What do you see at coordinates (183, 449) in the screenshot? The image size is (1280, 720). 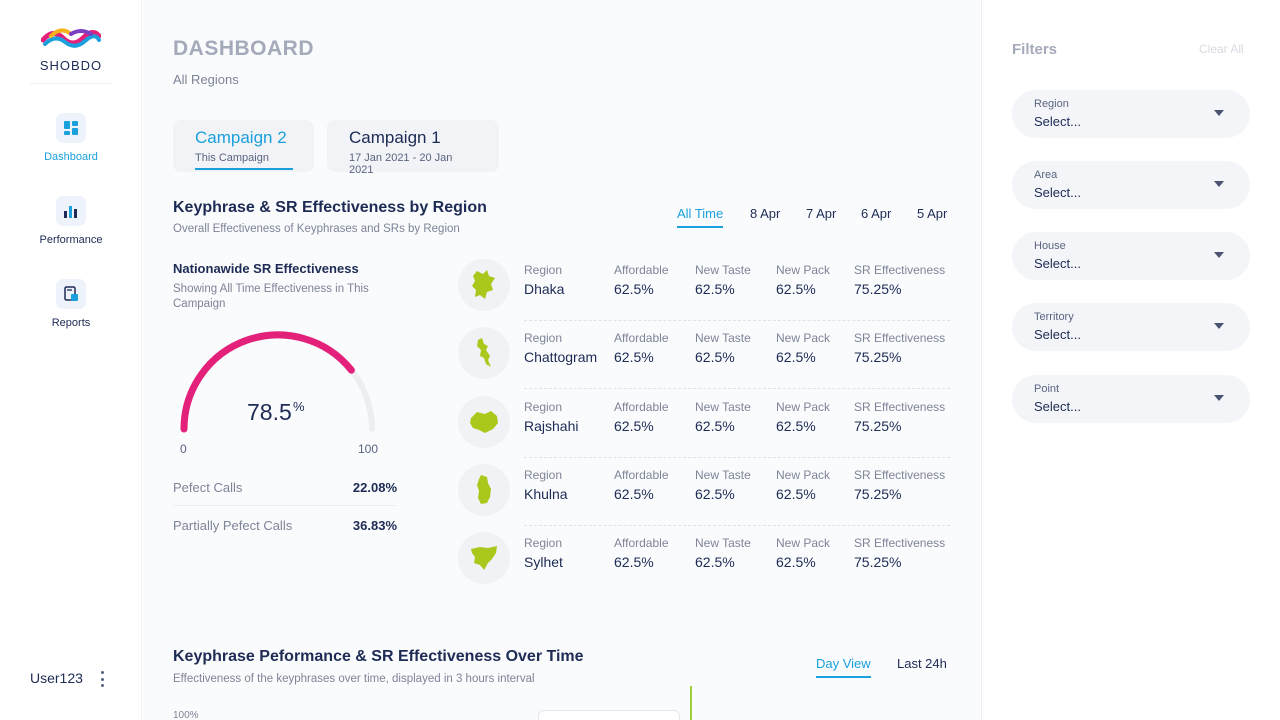 I see `gauge-min: 0` at bounding box center [183, 449].